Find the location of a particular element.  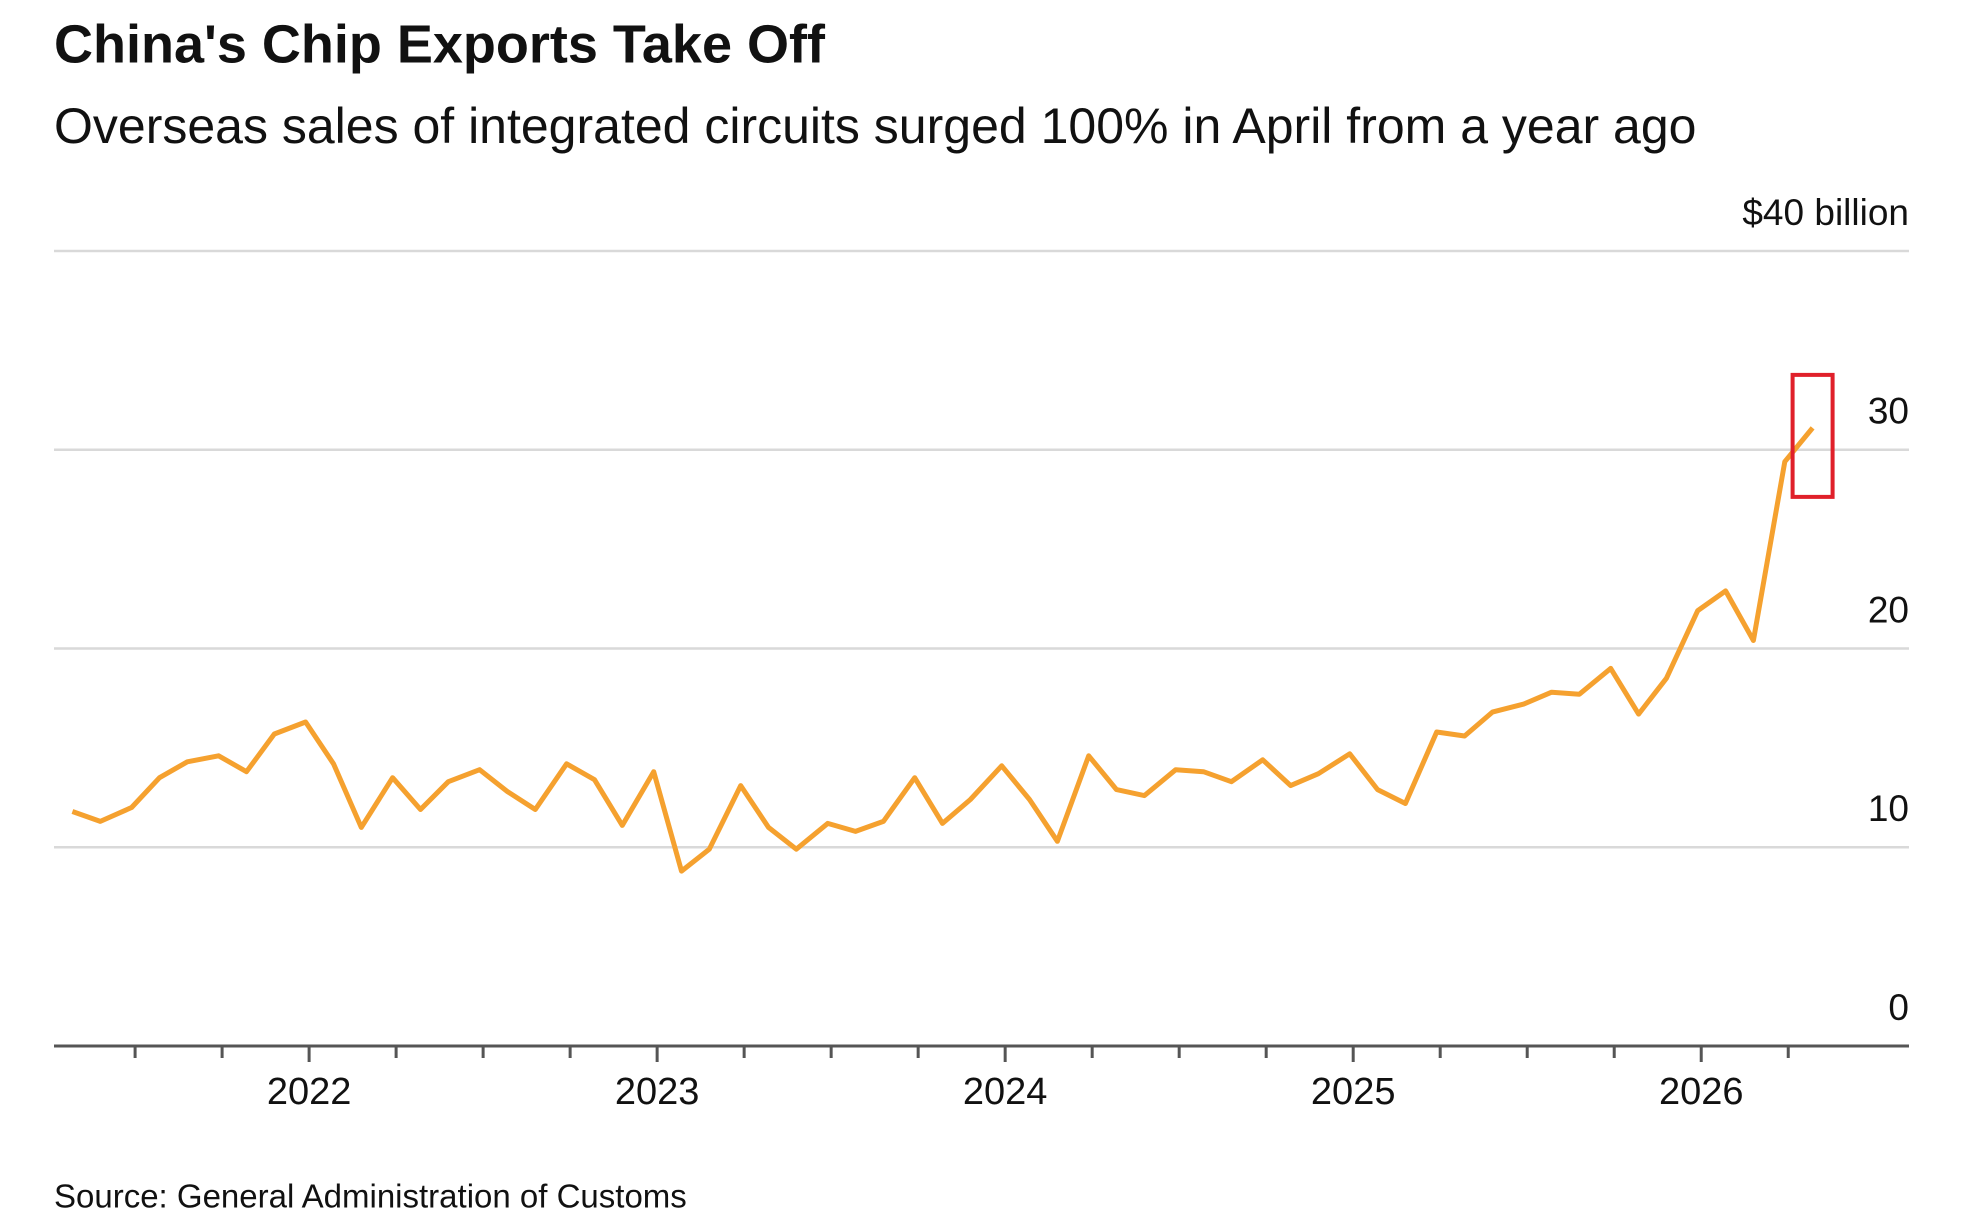

x-tick-label: 2023 is located at coordinates (657, 1092).